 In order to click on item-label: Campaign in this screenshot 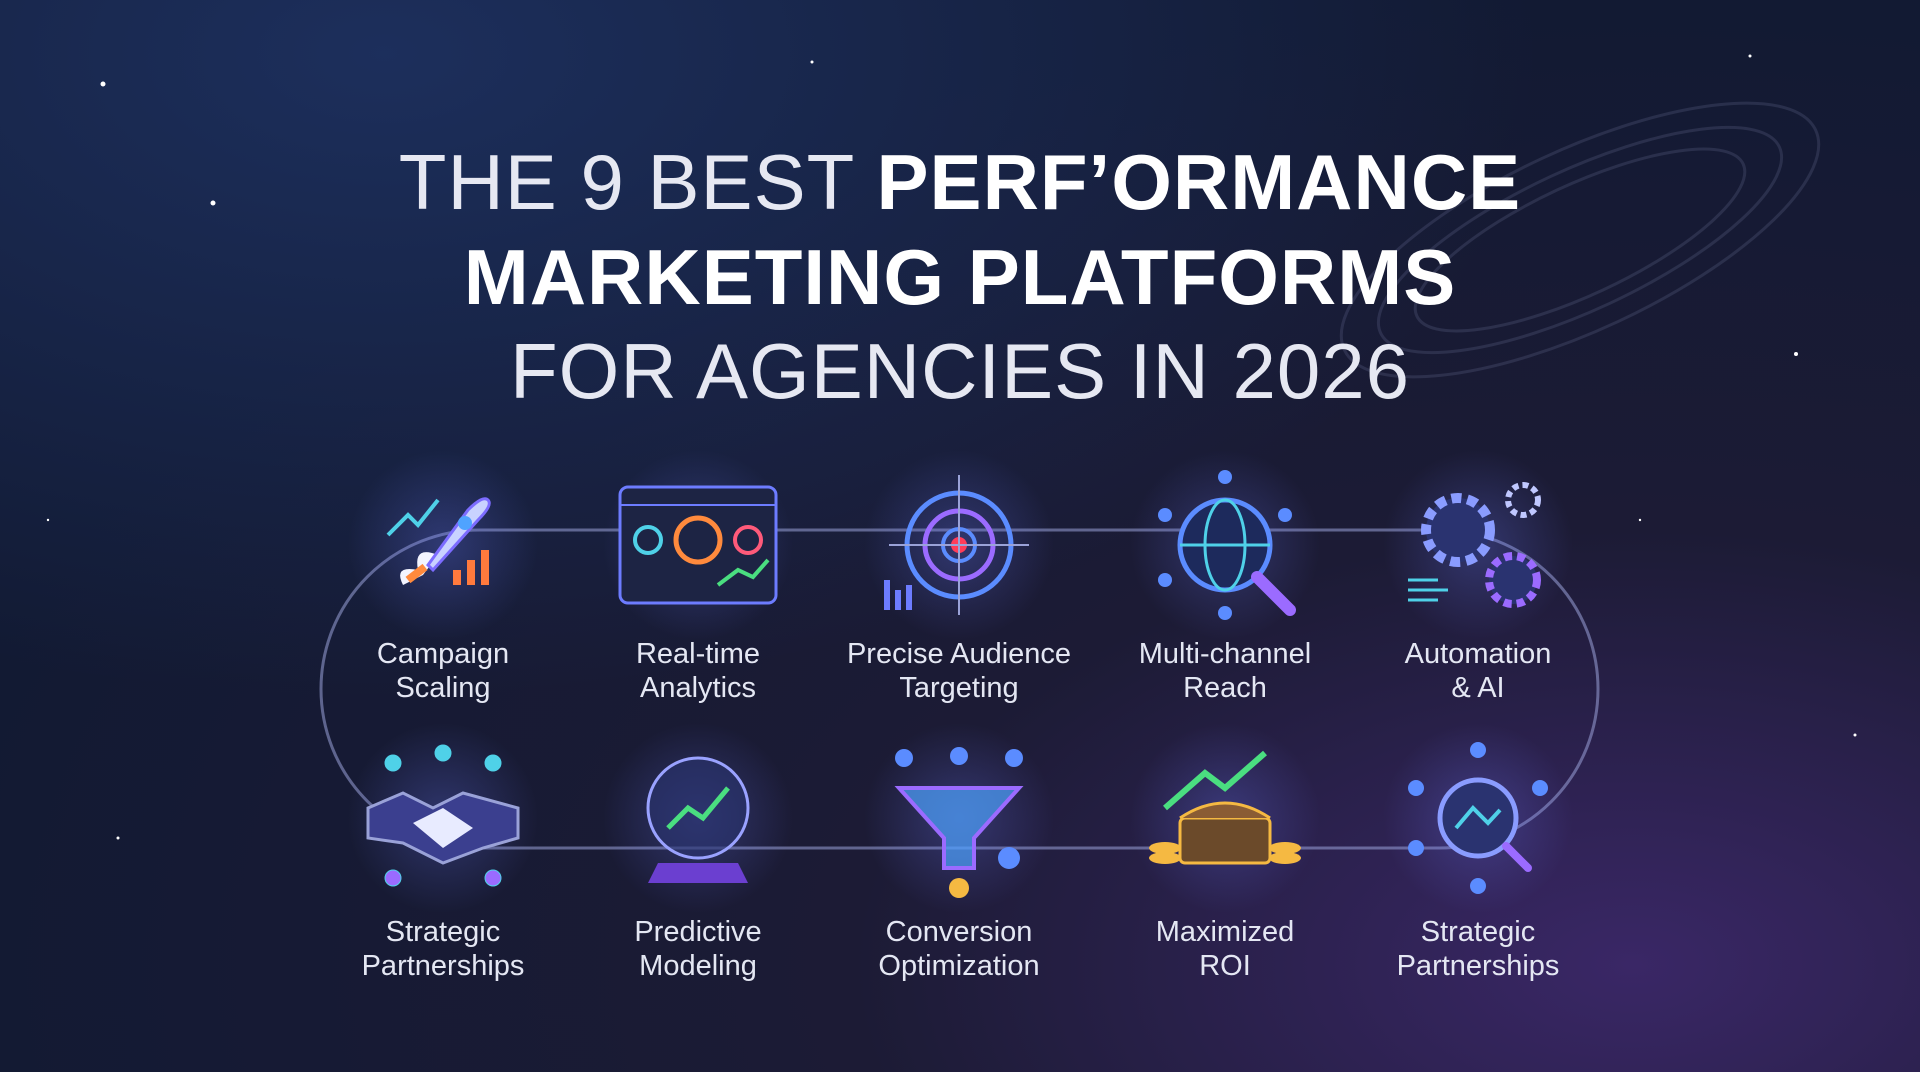, I will do `click(443, 654)`.